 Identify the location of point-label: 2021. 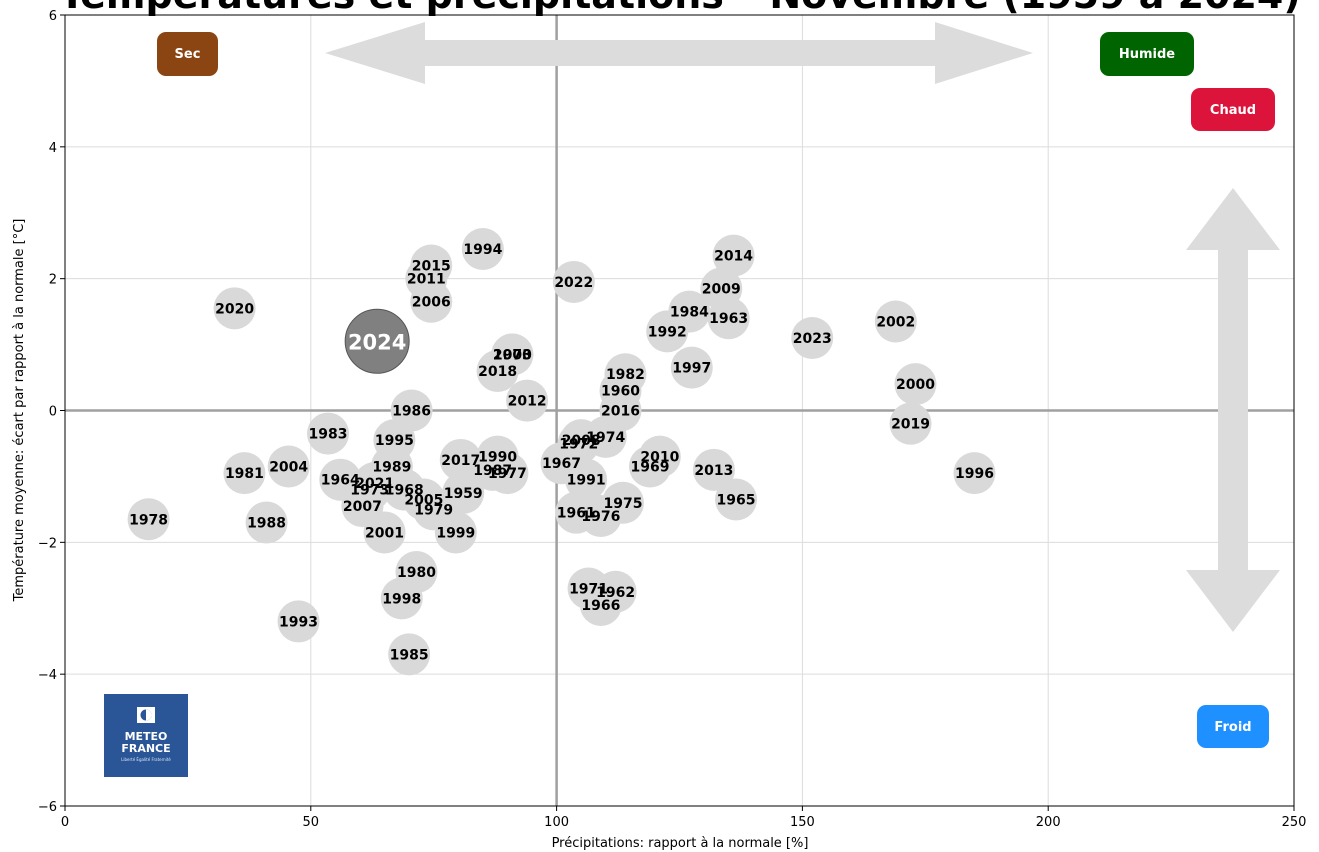
(374, 484).